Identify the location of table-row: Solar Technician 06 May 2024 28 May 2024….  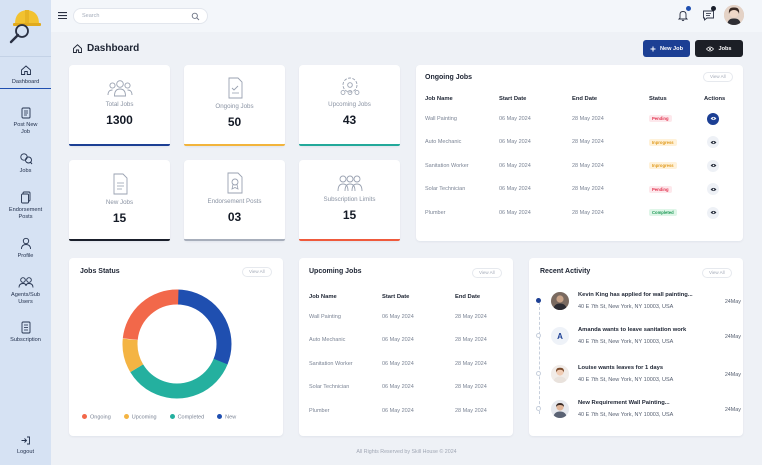
(580, 190).